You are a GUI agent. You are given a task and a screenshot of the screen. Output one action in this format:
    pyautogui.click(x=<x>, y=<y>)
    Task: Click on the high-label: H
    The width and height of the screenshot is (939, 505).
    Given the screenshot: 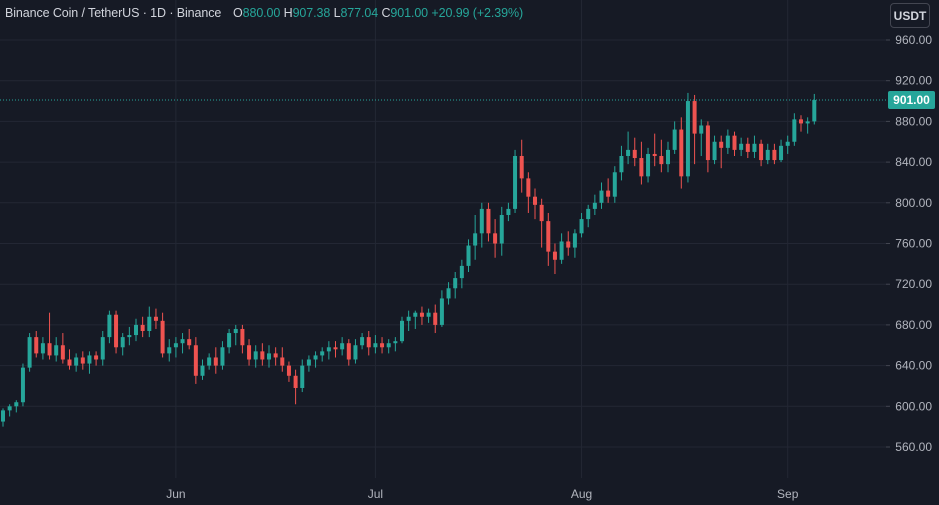 What is the action you would take?
    pyautogui.click(x=288, y=13)
    